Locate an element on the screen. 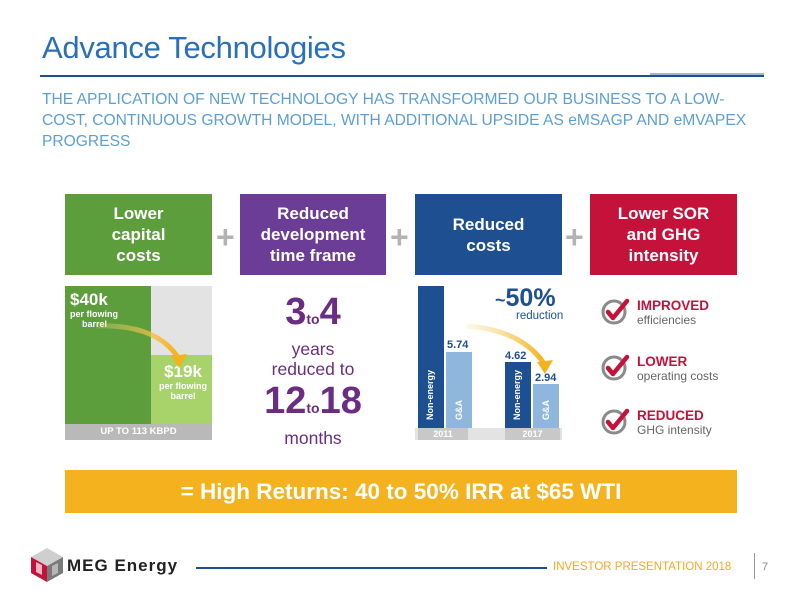 This screenshot has width=800, height=600. title-rule is located at coordinates (402, 76).